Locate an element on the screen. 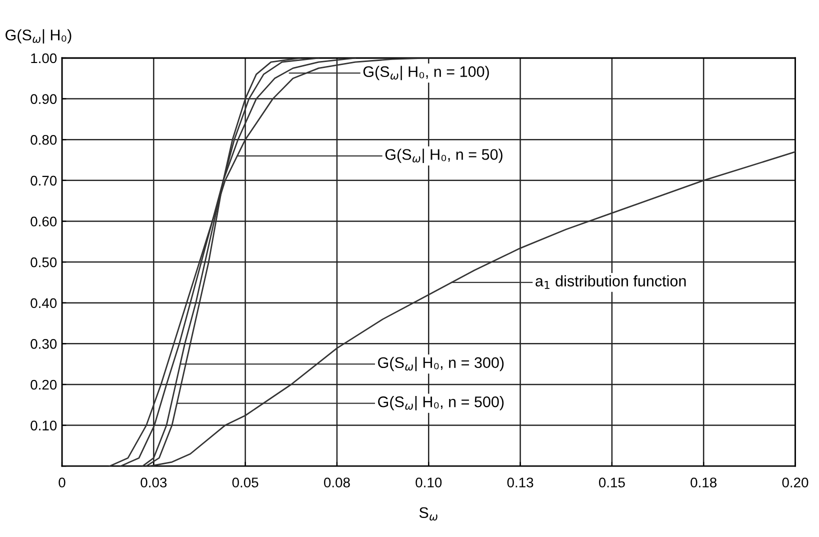 Image resolution: width=819 pixels, height=537 pixels. annotation: G(S$_{ω}$| H₀, n = 100) is located at coordinates (426, 73).